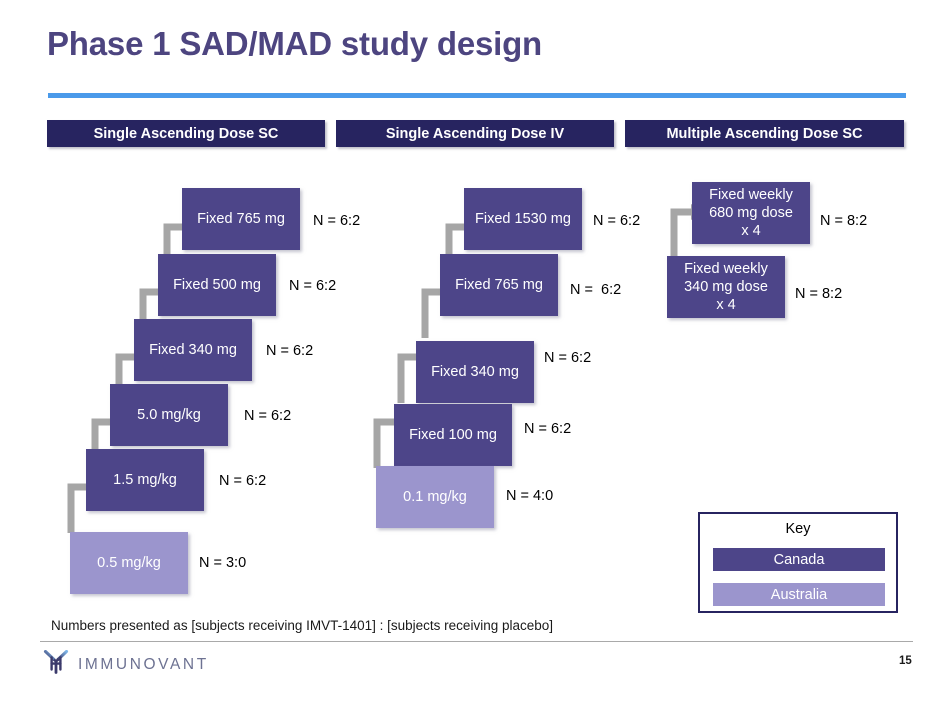 This screenshot has width=950, height=713. What do you see at coordinates (476, 641) in the screenshot?
I see `footer-divider` at bounding box center [476, 641].